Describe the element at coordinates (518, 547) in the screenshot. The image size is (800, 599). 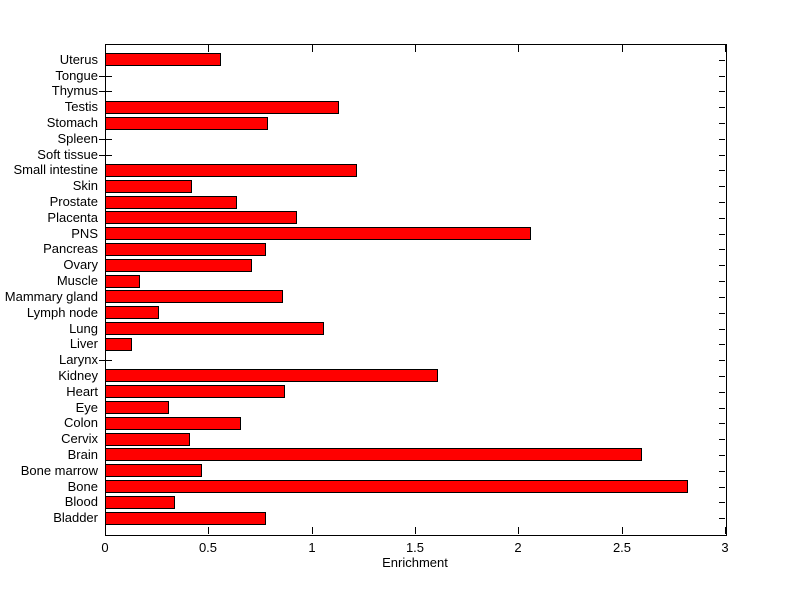
I see `x-tick-label-2: 2` at that location.